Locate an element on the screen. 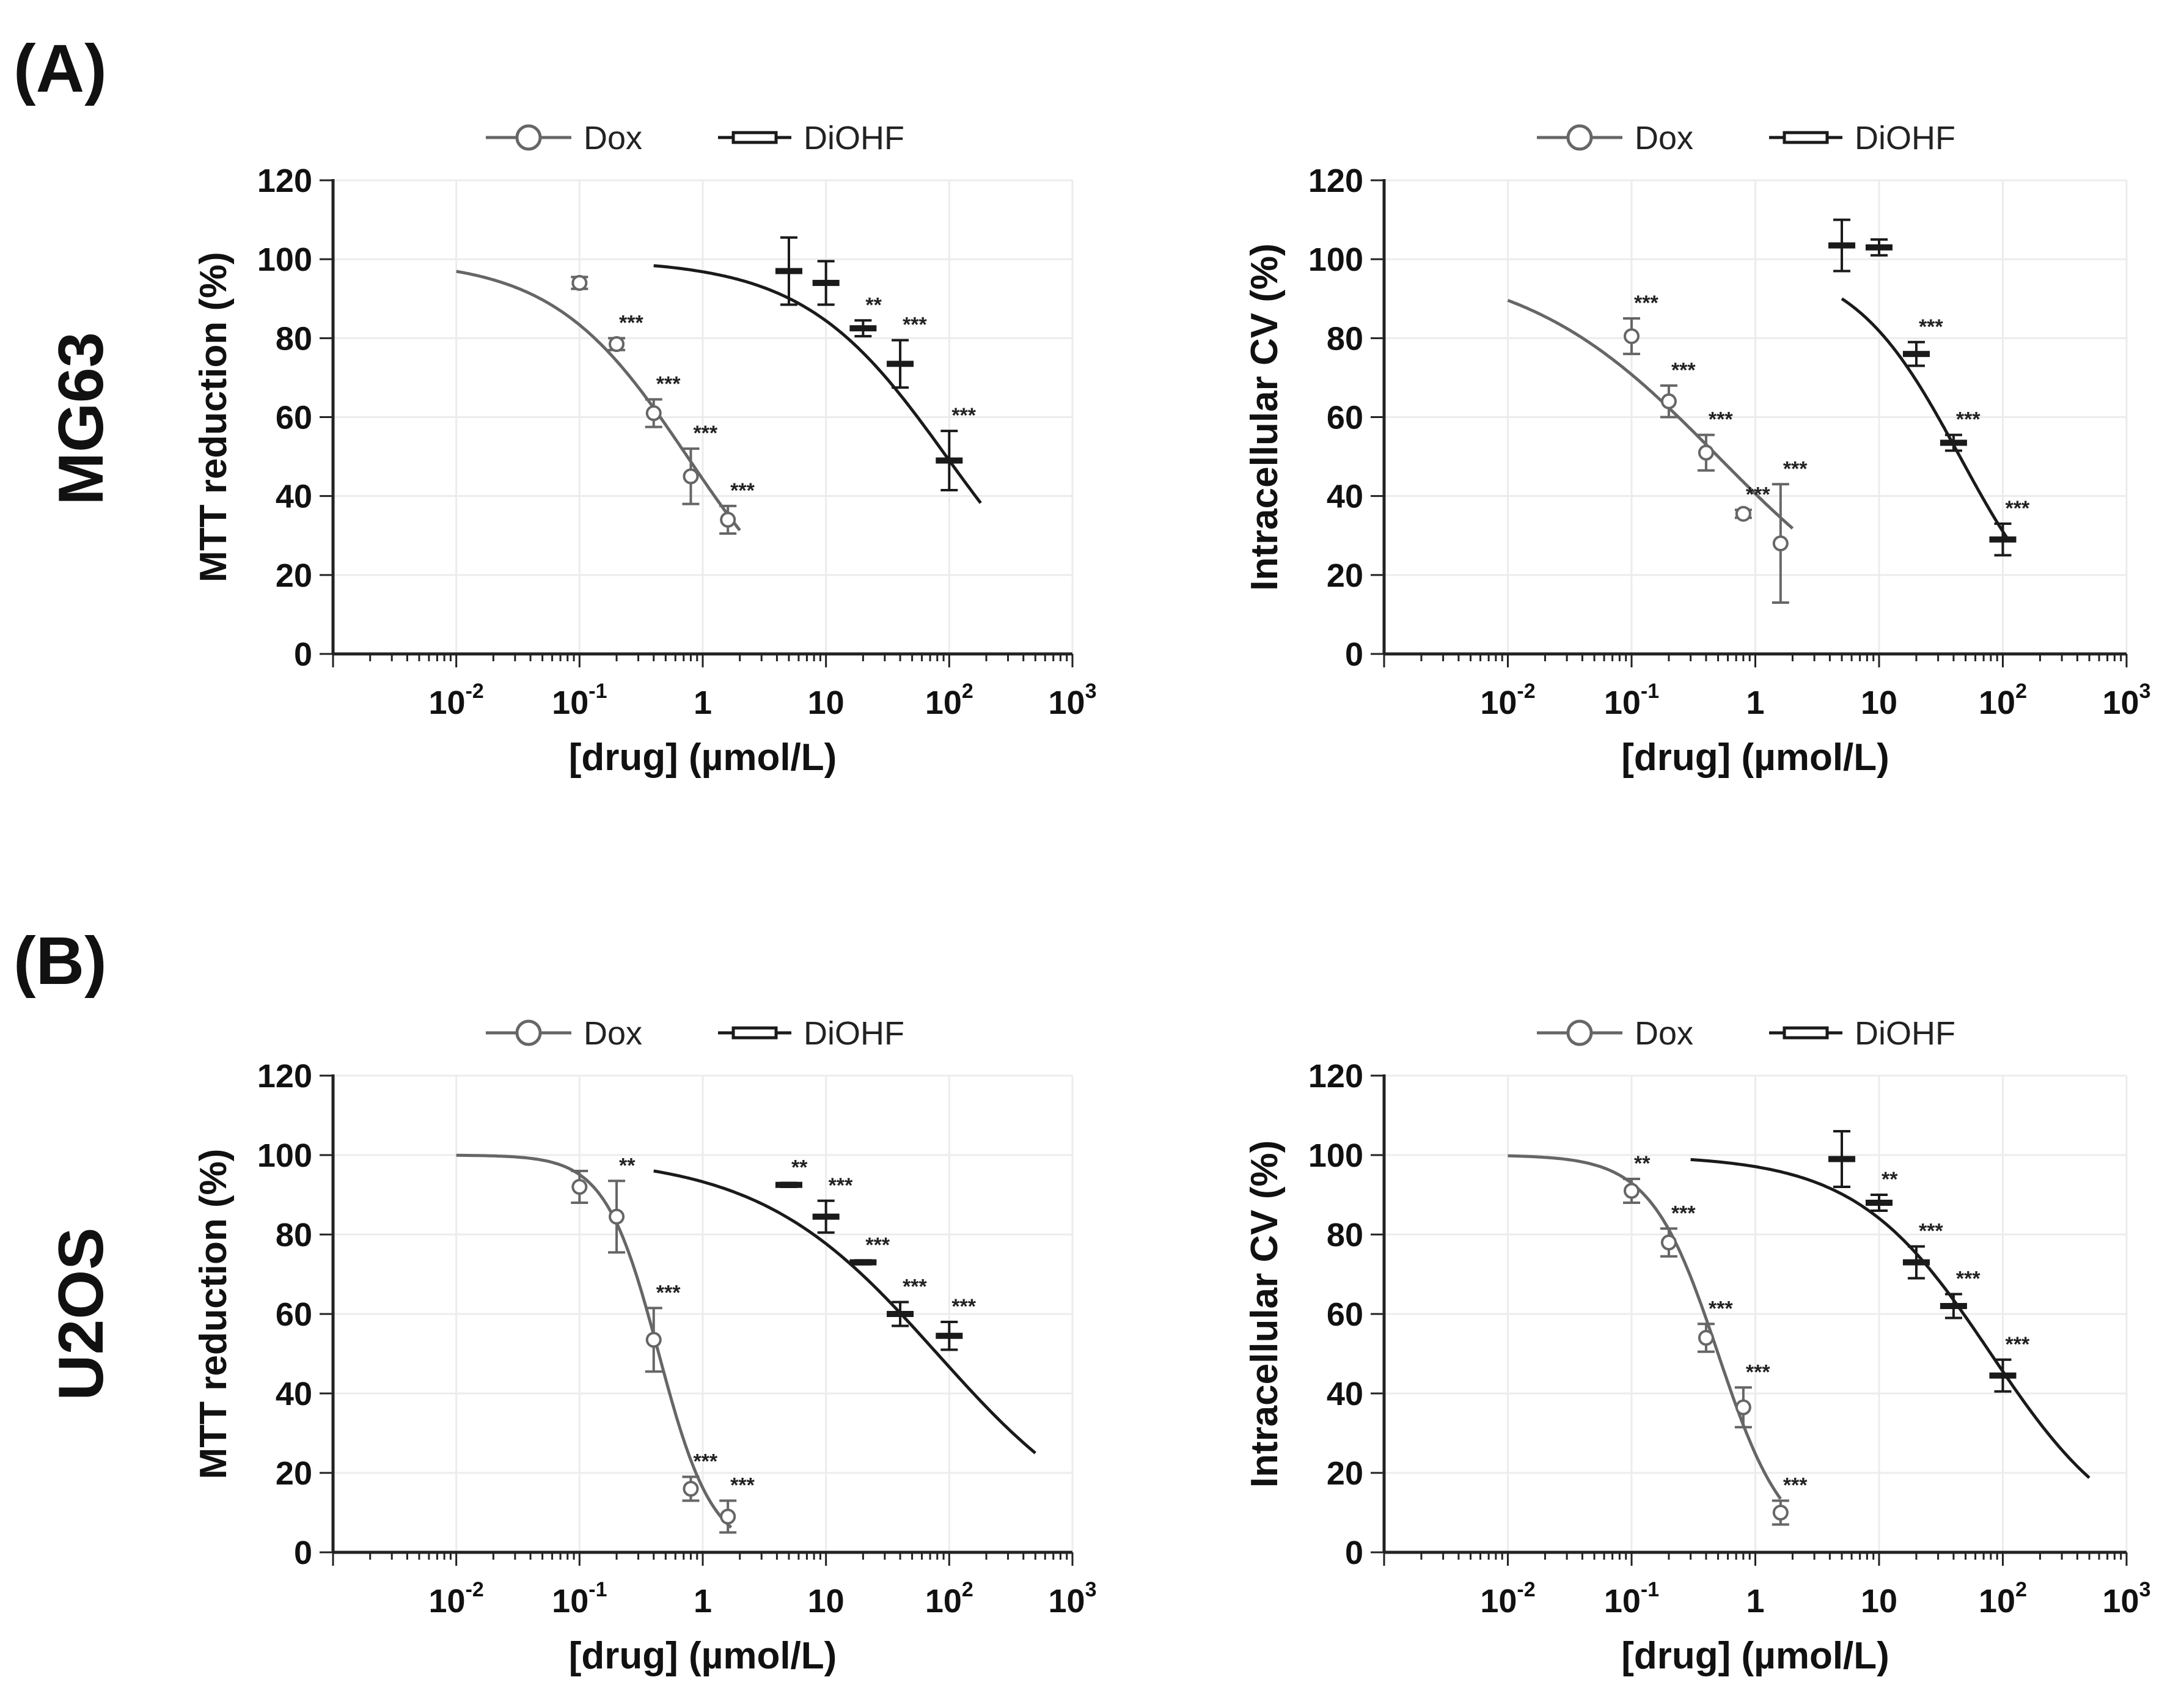 The image size is (2184, 1699). x-tick-label: 10⁻¹ is located at coordinates (579, 1599).